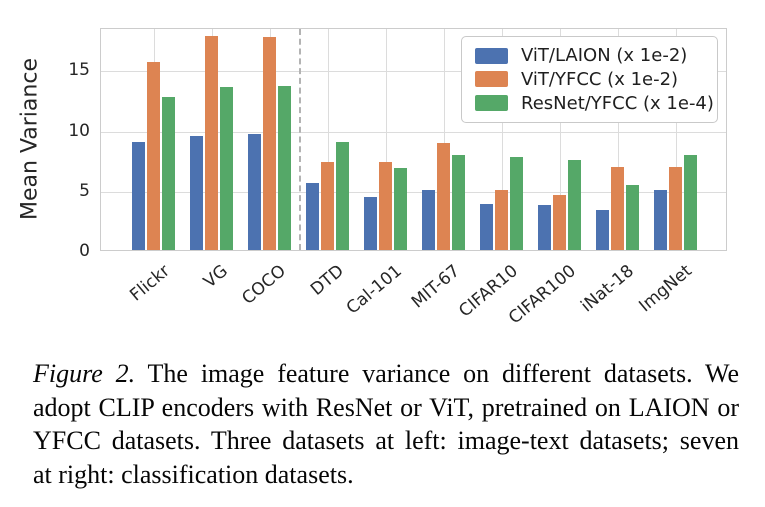 The height and width of the screenshot is (507, 765). I want to click on bar-vit-laion-flickr, so click(138, 195).